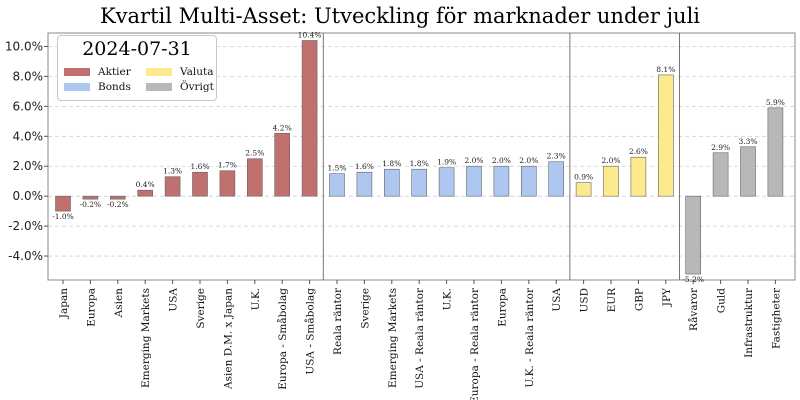 This screenshot has width=800, height=400. I want to click on legend-swatch-valuta, so click(159, 72).